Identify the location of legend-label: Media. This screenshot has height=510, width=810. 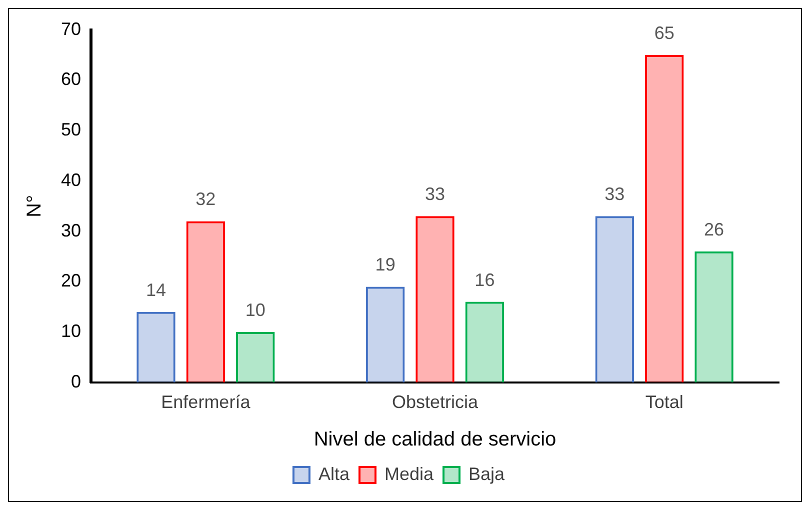
(409, 474).